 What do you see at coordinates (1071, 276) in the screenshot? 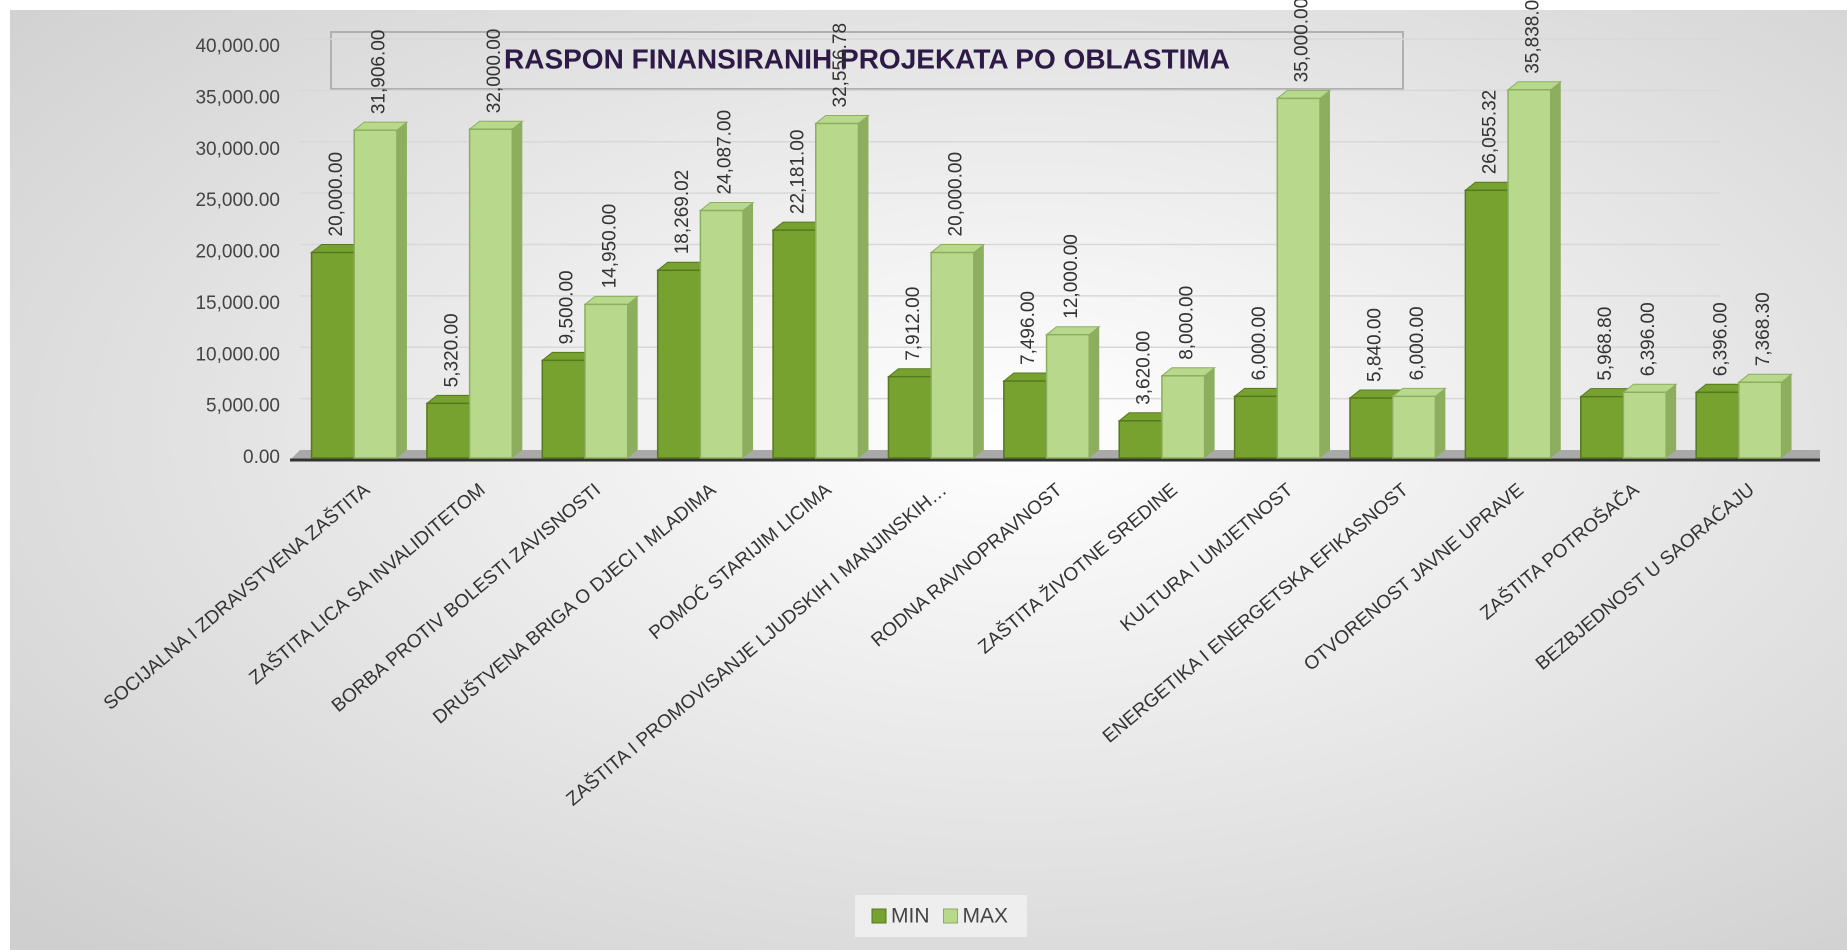
I see `data-label: 12,000.00` at bounding box center [1071, 276].